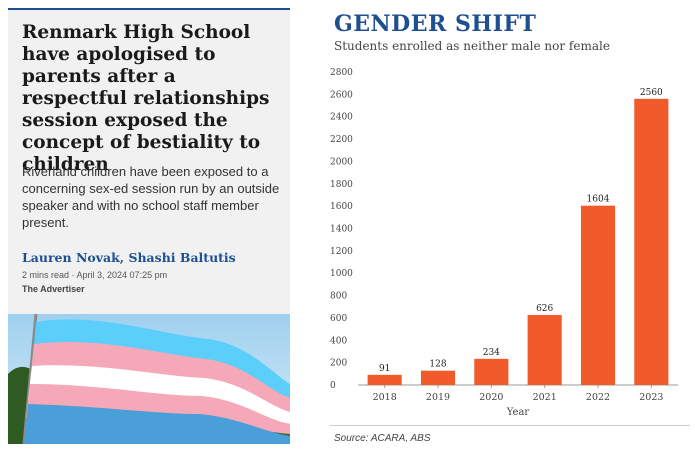 The image size is (695, 449). Describe the element at coordinates (545, 397) in the screenshot. I see `x-tick-label-2021: 2021` at that location.